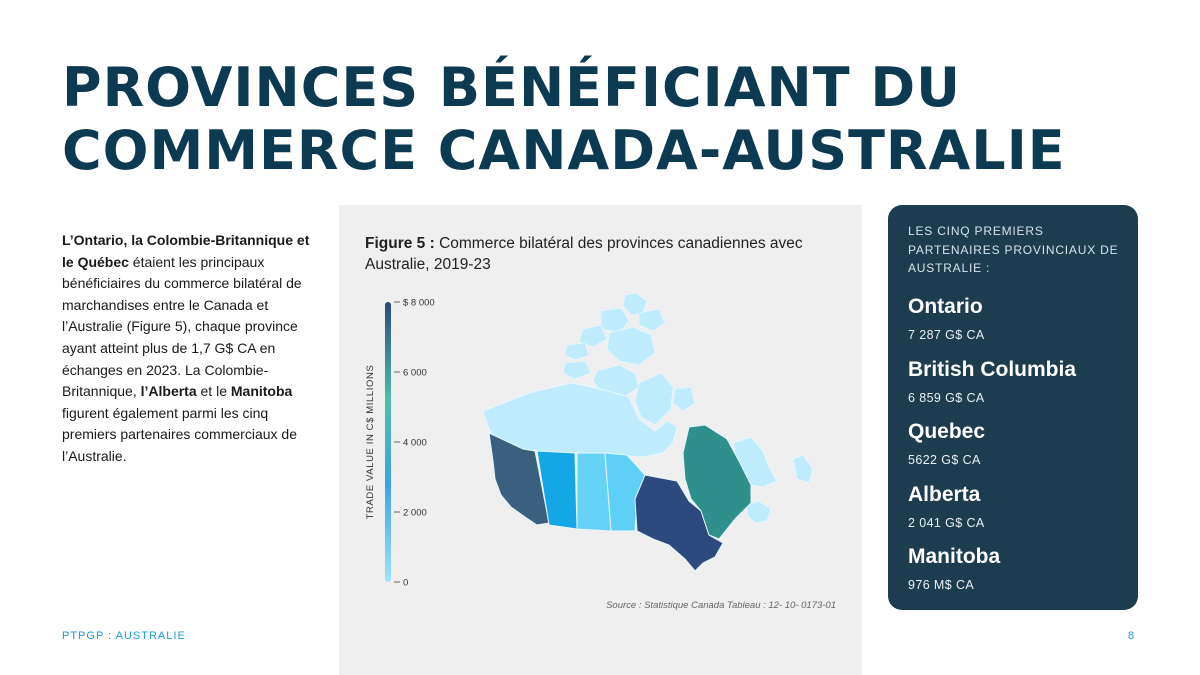  I want to click on colorbar, so click(388, 442).